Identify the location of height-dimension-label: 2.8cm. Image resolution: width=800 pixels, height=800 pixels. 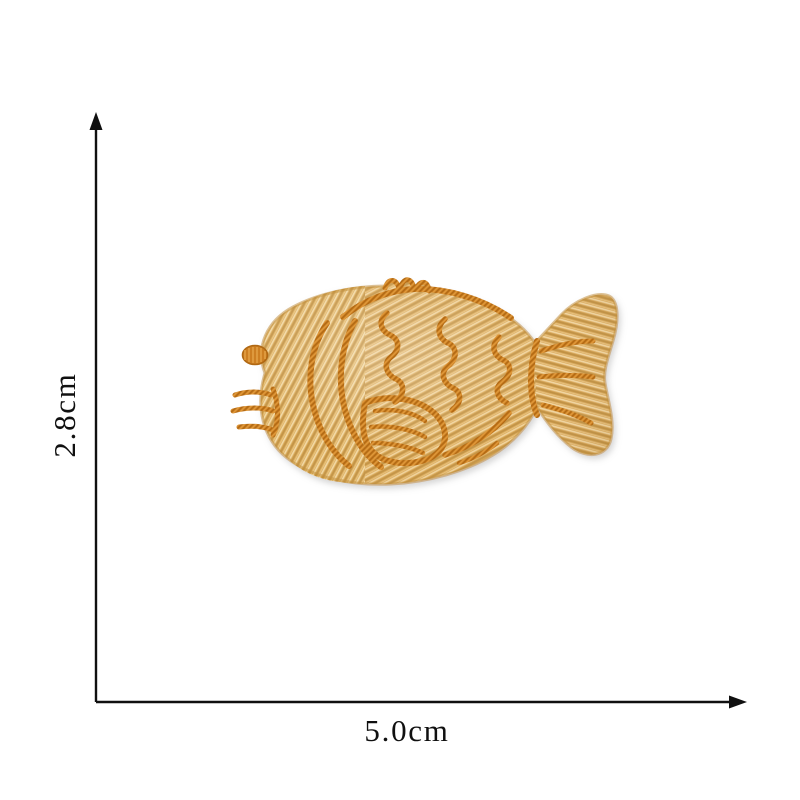
(64, 415).